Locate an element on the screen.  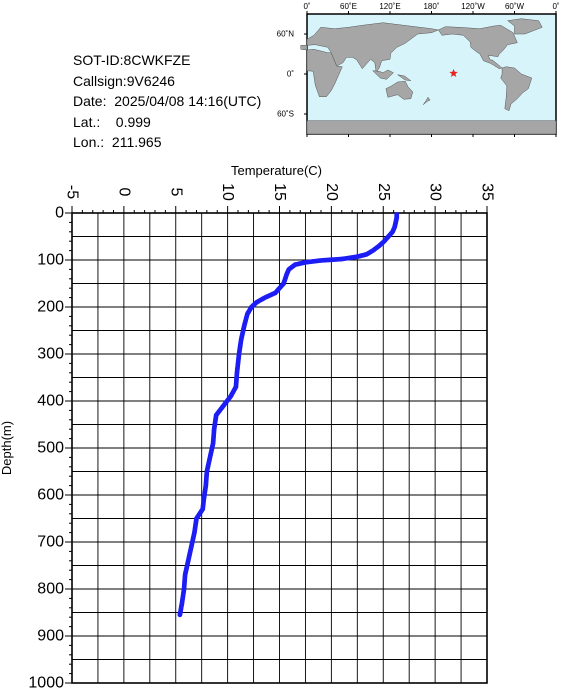
longitude-text: Lon.: 211.965 is located at coordinates (117, 142).